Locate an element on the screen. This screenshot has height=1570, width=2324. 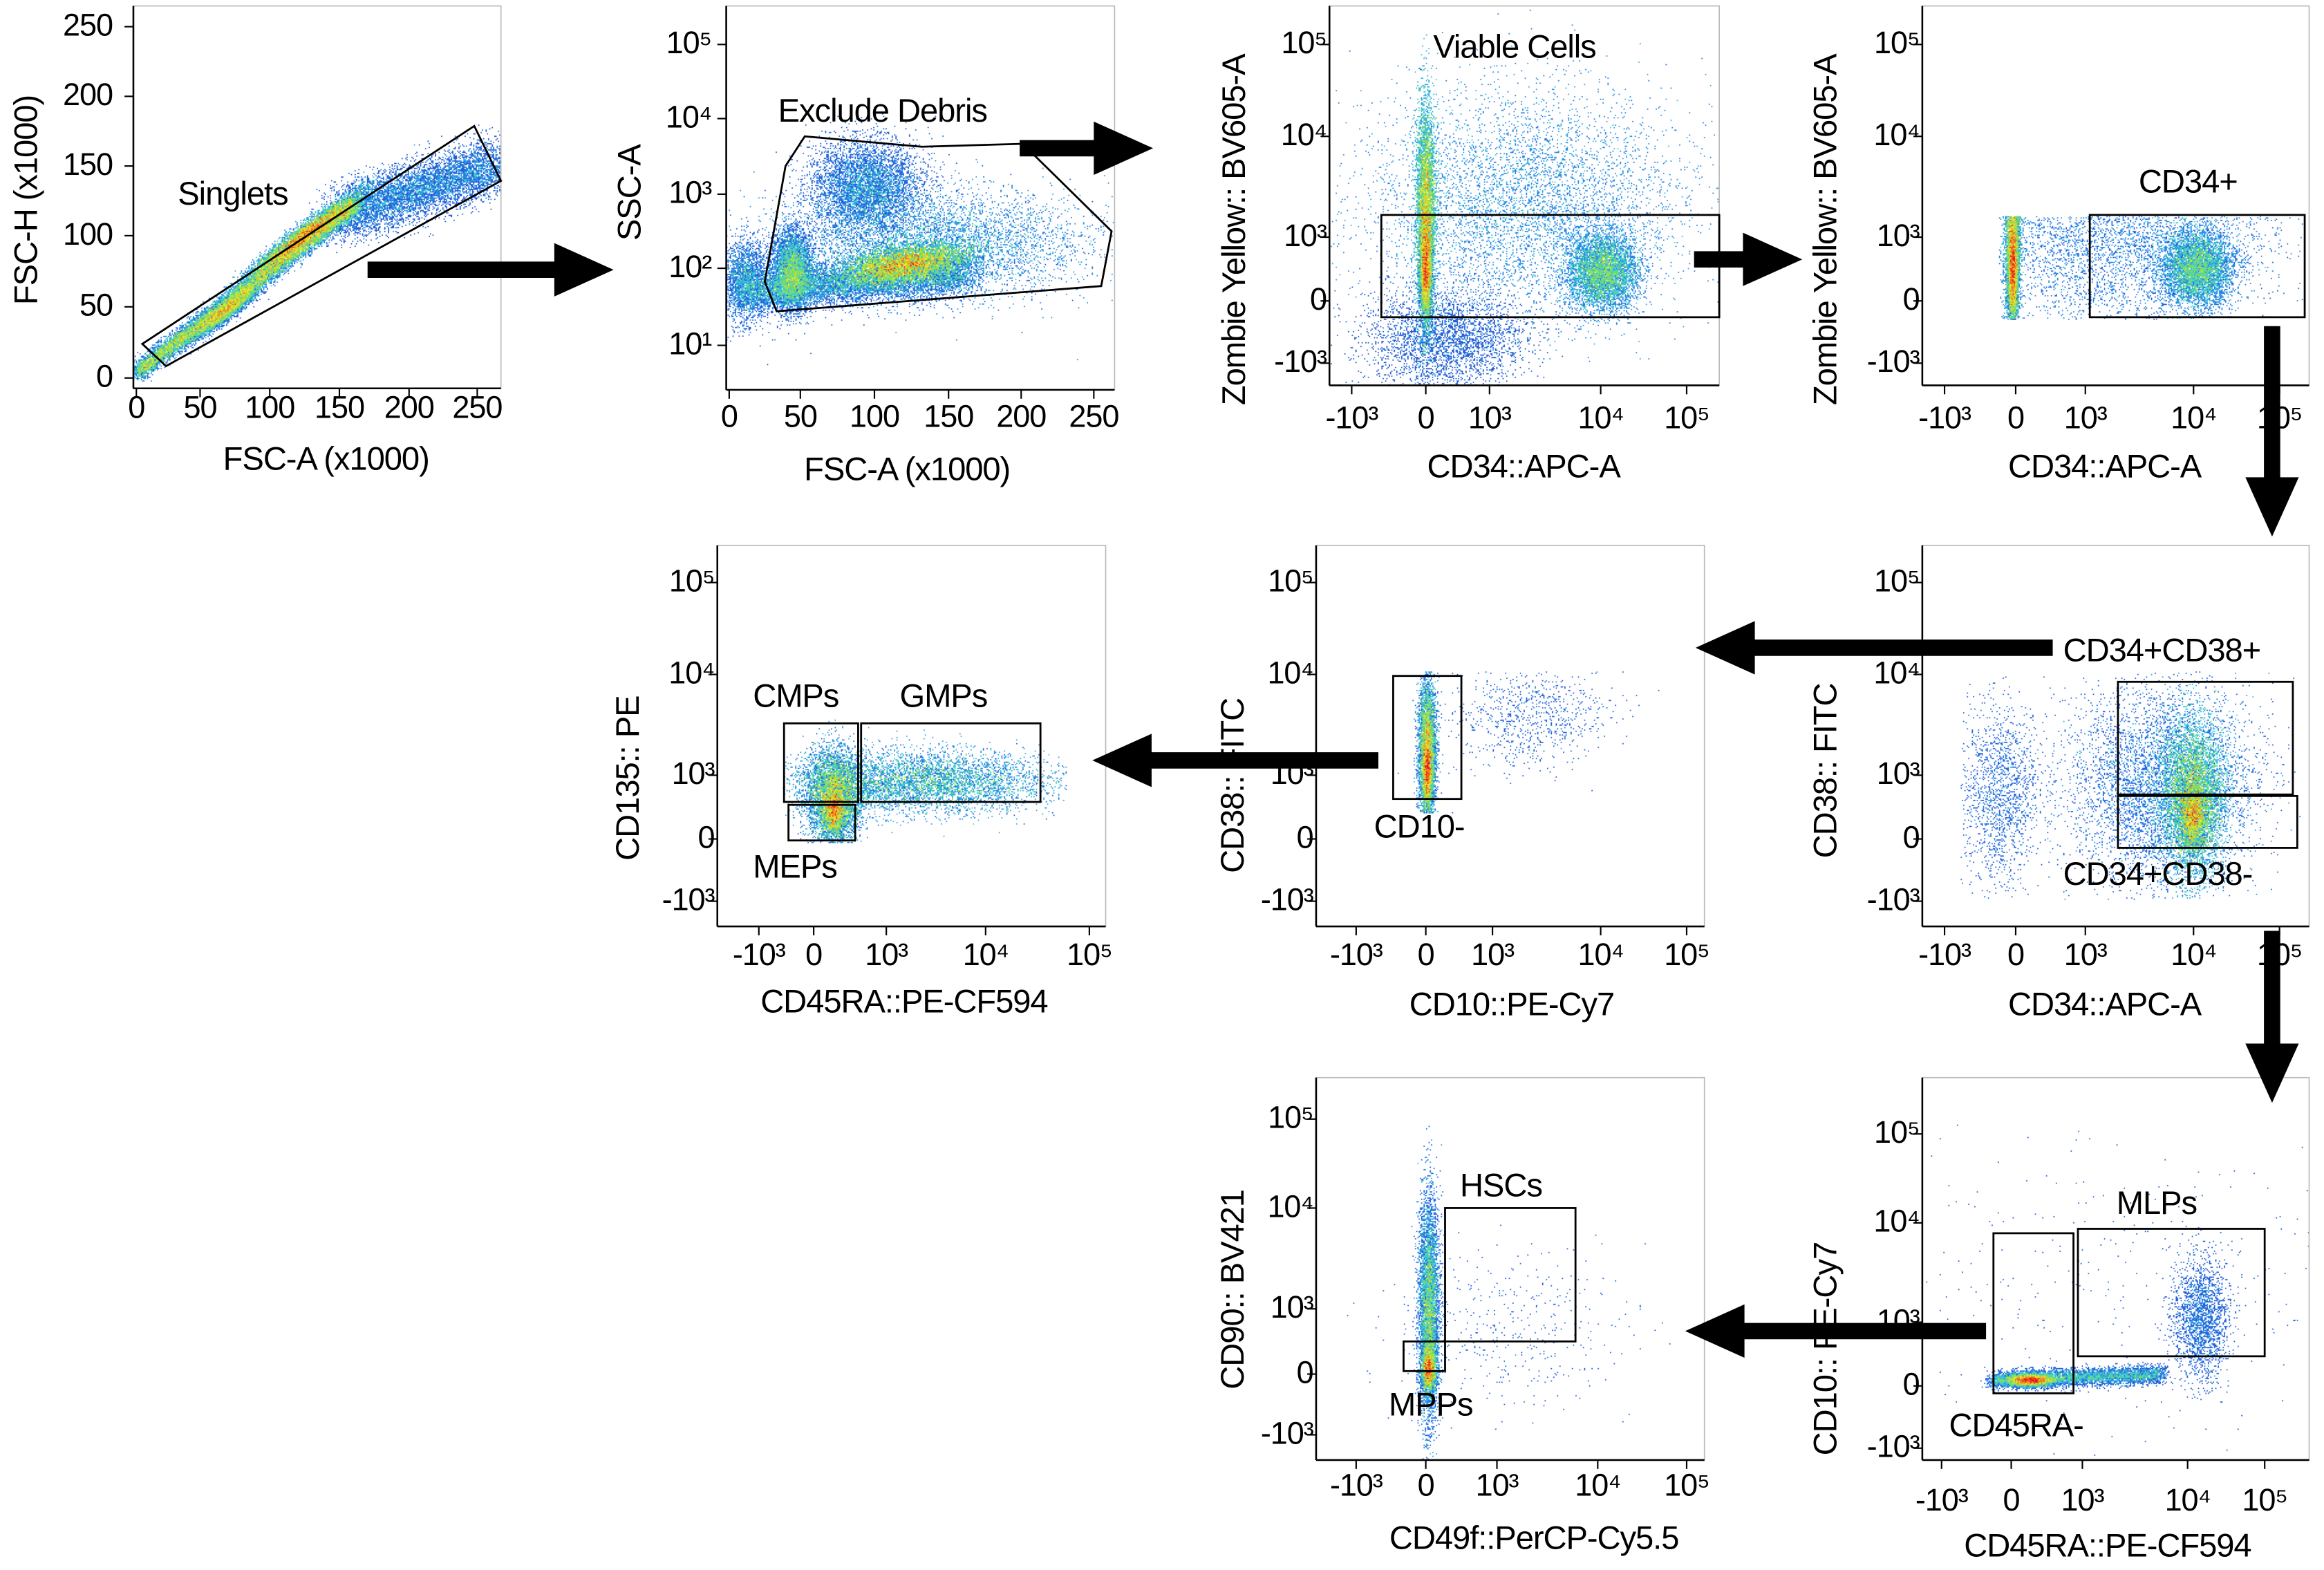
plot-progenitors is located at coordinates (907, 740).